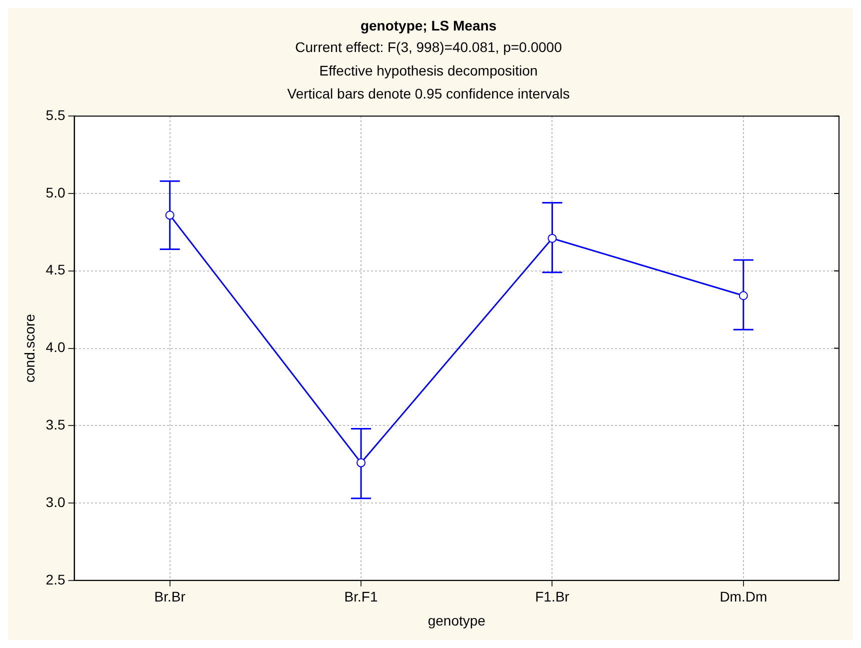  What do you see at coordinates (428, 70) in the screenshot?
I see `text: Effective hypothesis decomposition` at bounding box center [428, 70].